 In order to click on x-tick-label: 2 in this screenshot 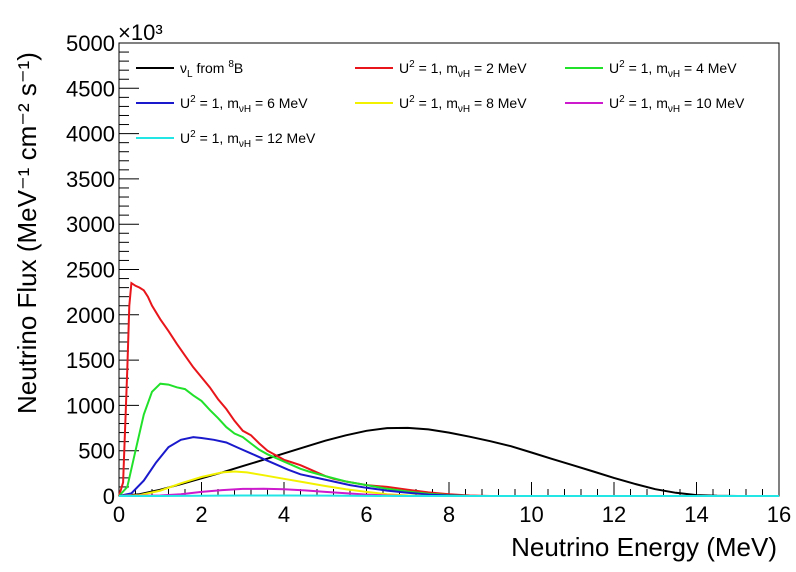, I will do `click(201, 514)`.